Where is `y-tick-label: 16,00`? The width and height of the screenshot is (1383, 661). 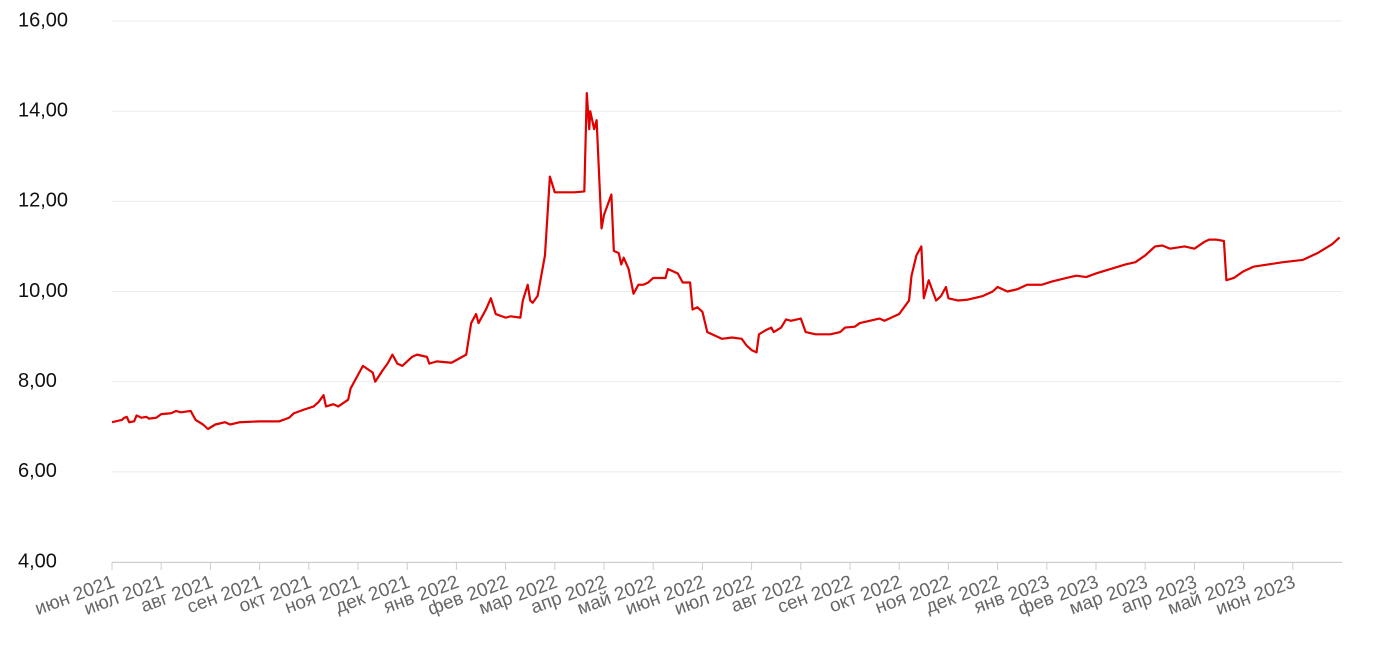 y-tick-label: 16,00 is located at coordinates (43, 20).